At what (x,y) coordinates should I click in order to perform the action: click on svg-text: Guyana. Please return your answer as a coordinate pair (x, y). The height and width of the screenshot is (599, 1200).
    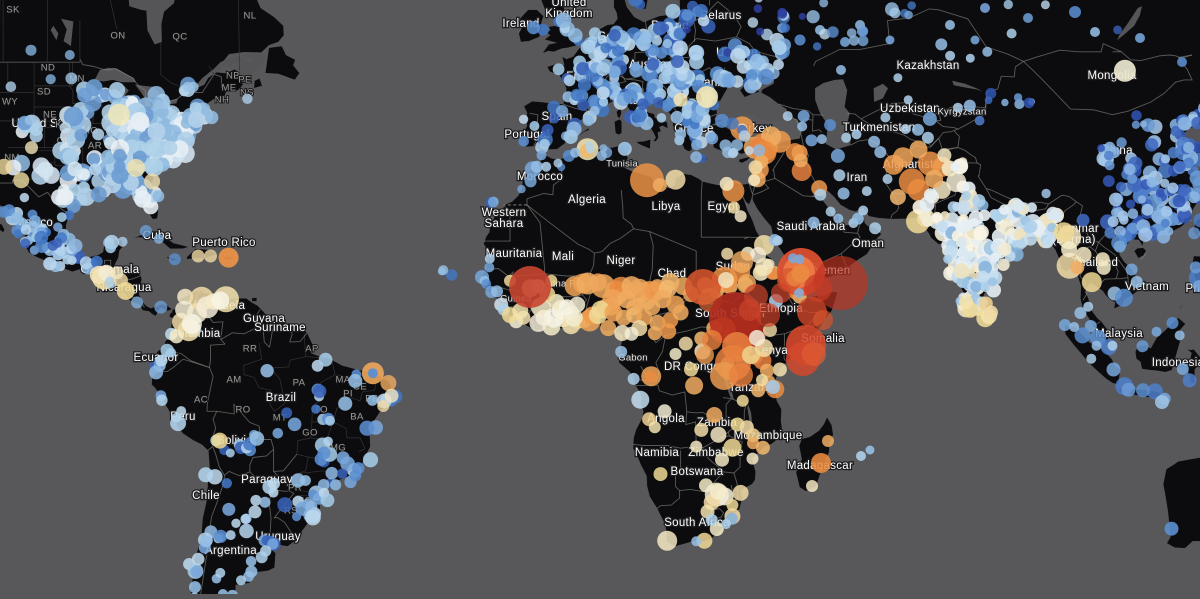
    Looking at the image, I should click on (264, 319).